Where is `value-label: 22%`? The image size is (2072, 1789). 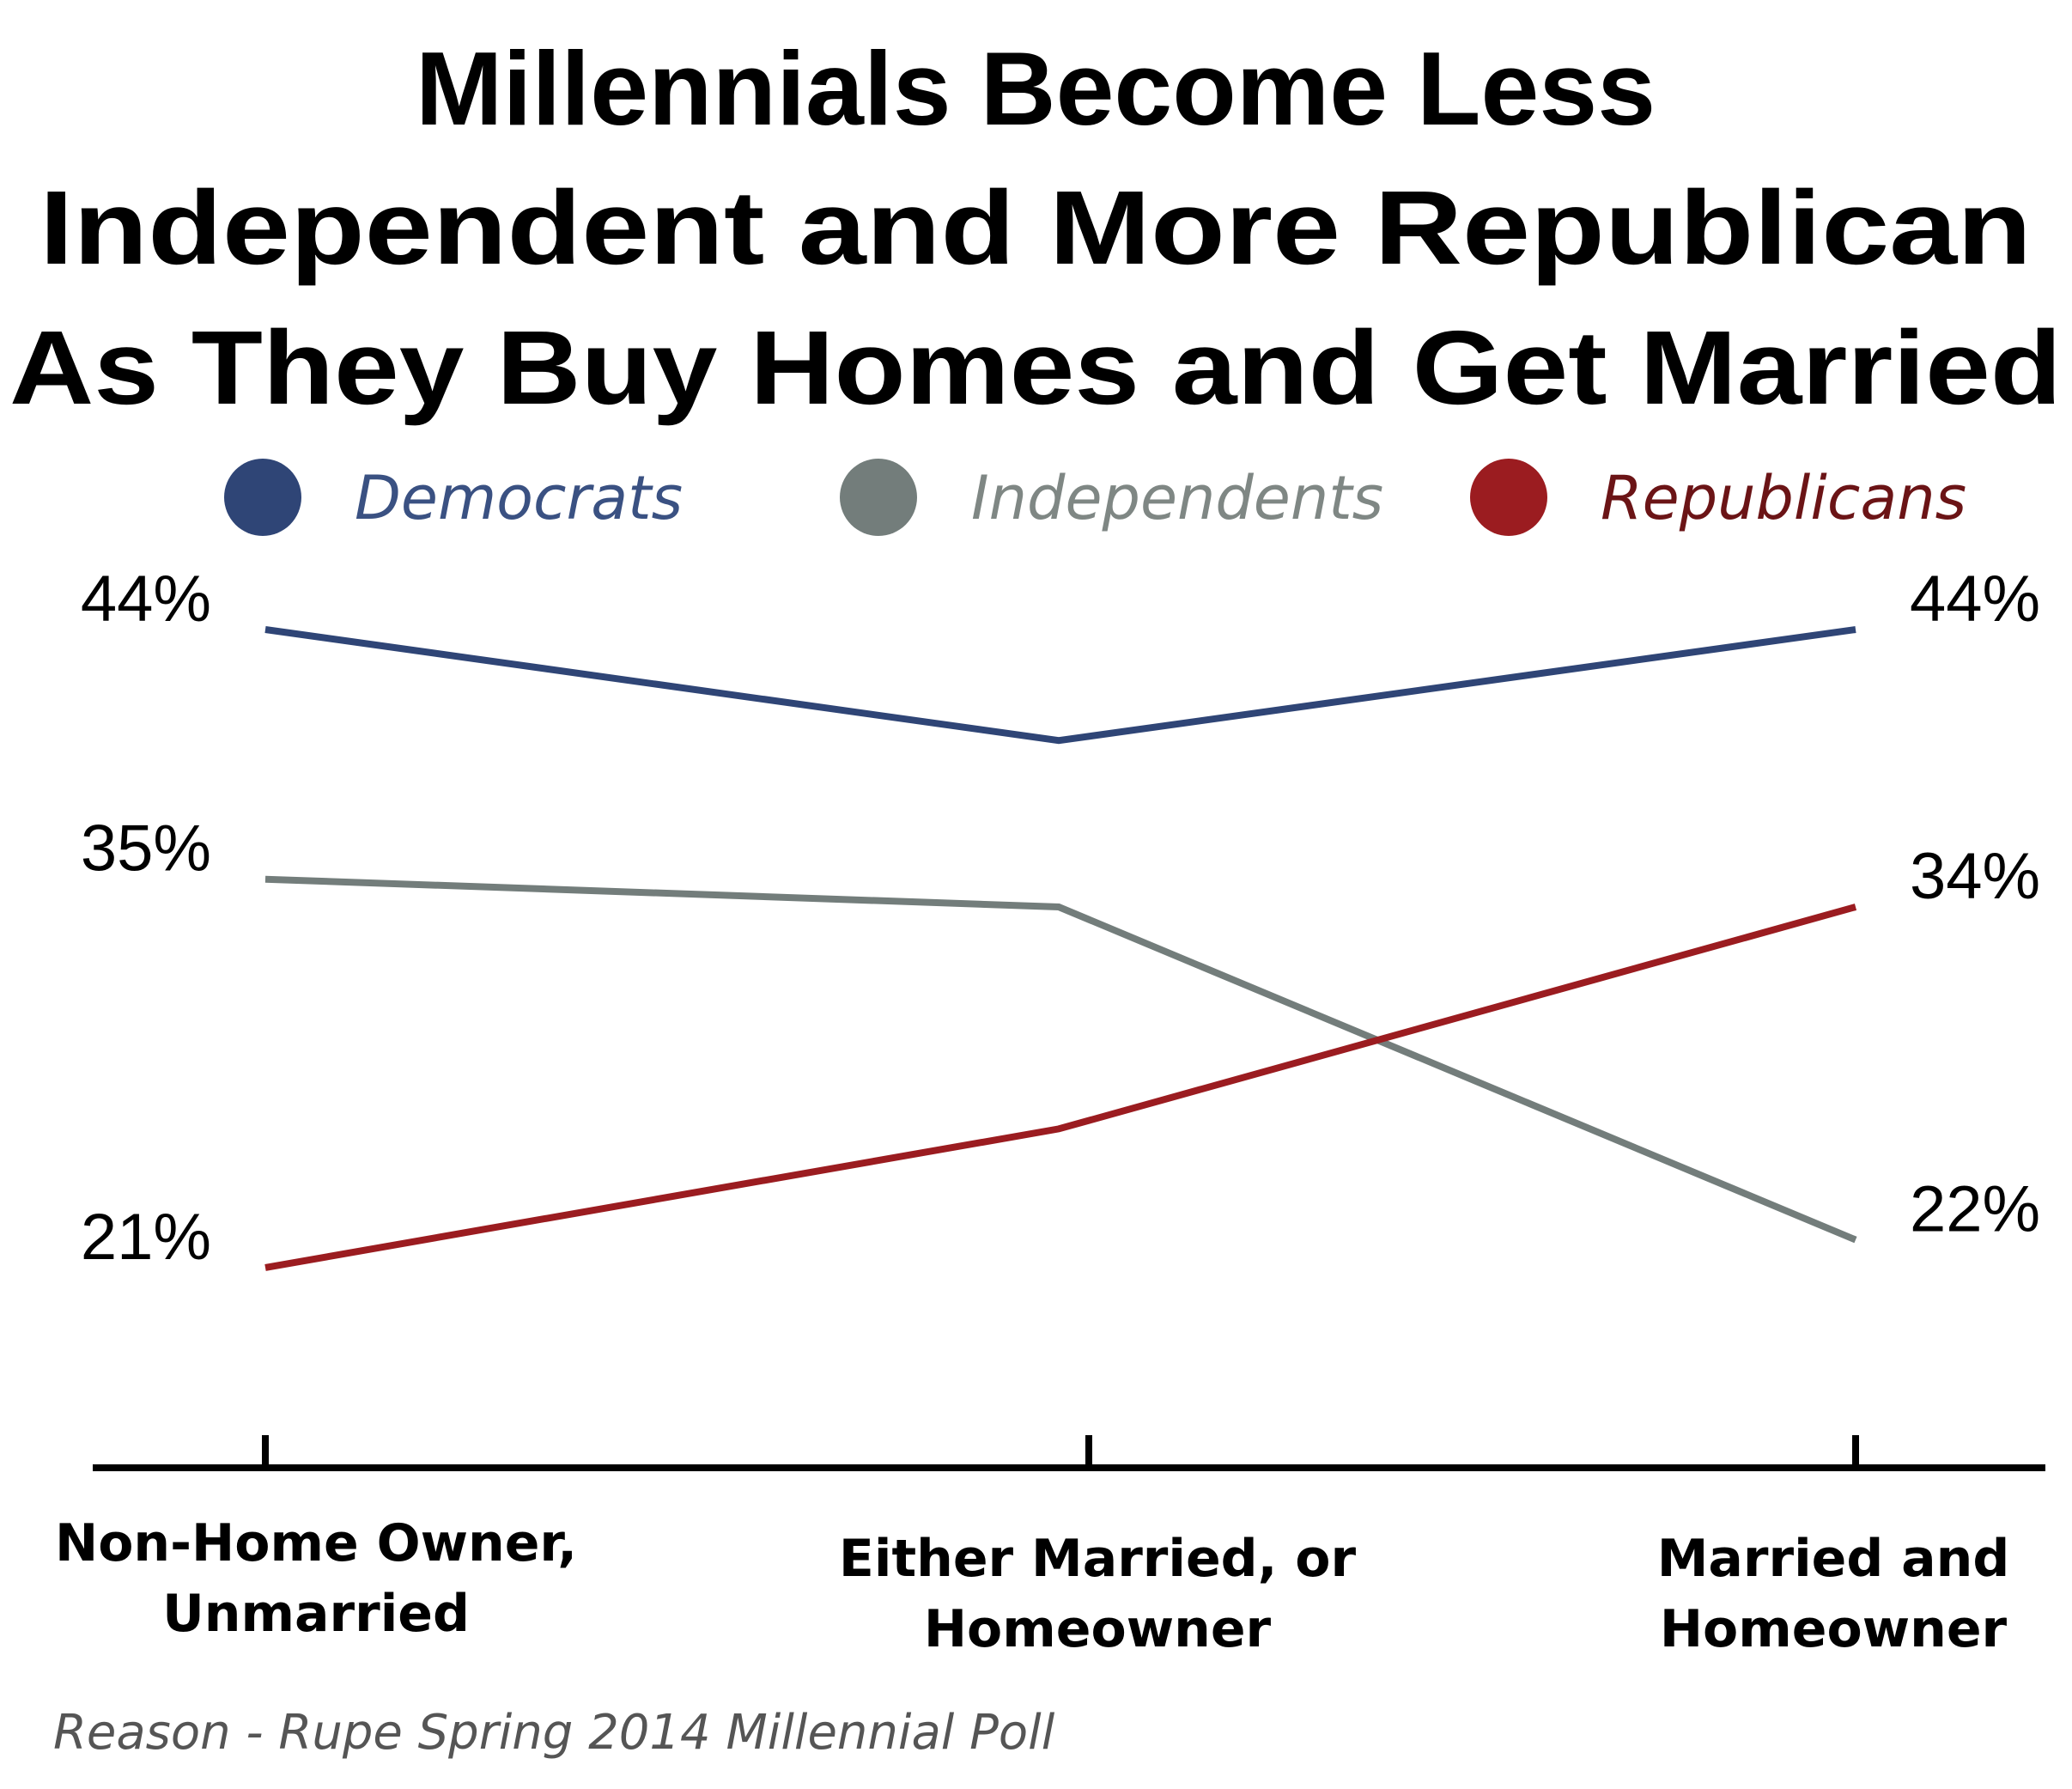 value-label: 22% is located at coordinates (1975, 1209).